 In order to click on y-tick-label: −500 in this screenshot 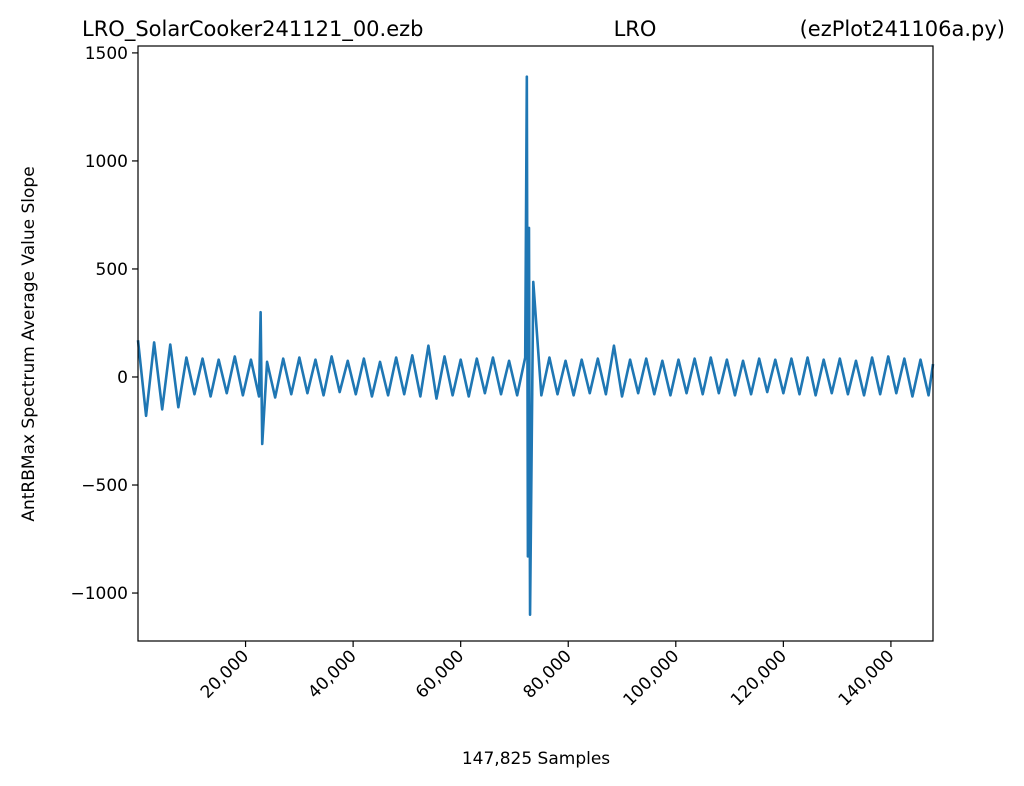, I will do `click(104, 486)`.